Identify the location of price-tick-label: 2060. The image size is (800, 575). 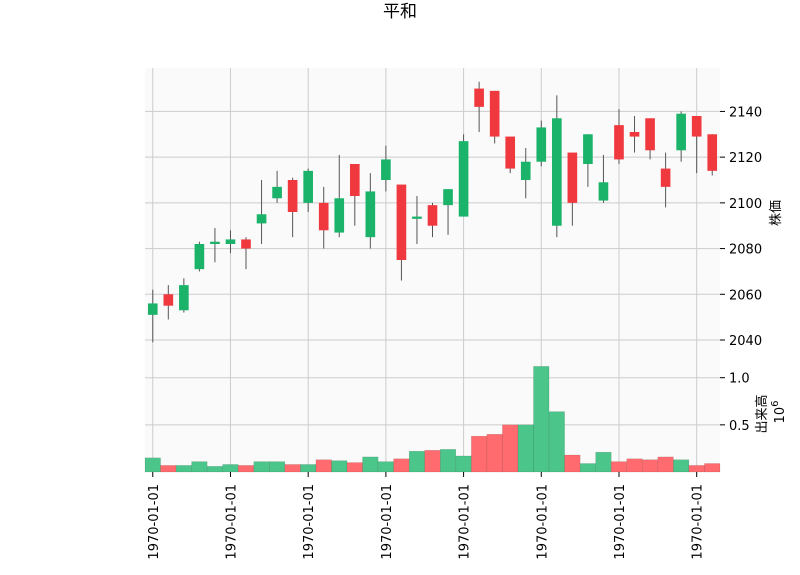
(745, 295).